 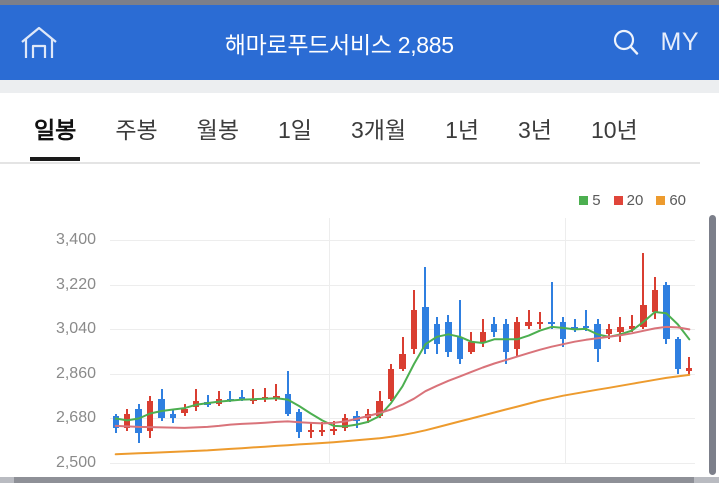 What do you see at coordinates (75, 373) in the screenshot?
I see `y-tick-label: 2,860` at bounding box center [75, 373].